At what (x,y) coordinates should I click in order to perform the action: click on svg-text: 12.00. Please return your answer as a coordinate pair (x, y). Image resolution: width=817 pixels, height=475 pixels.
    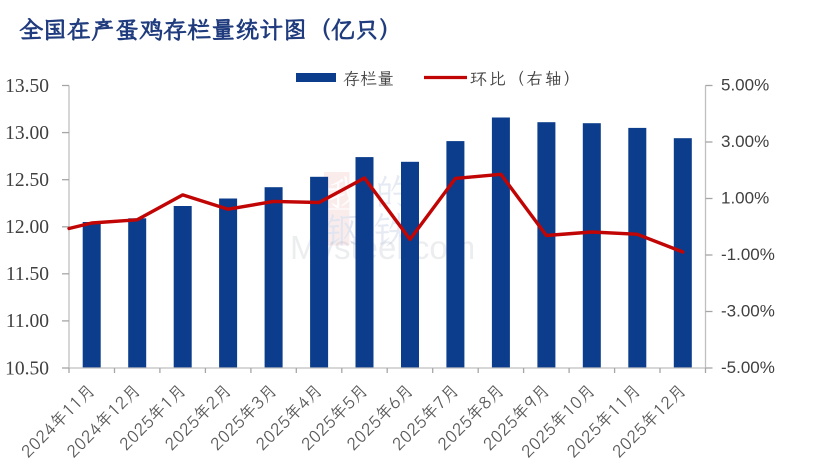
    Looking at the image, I should click on (27, 227).